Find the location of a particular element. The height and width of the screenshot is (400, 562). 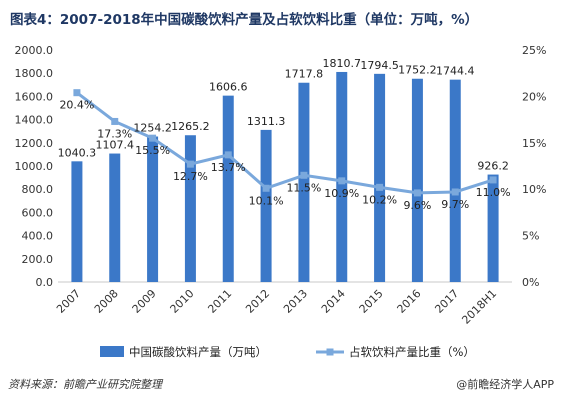

legend-label-bar: 中国碳酸饮料产量（万吨） is located at coordinates (198, 352).